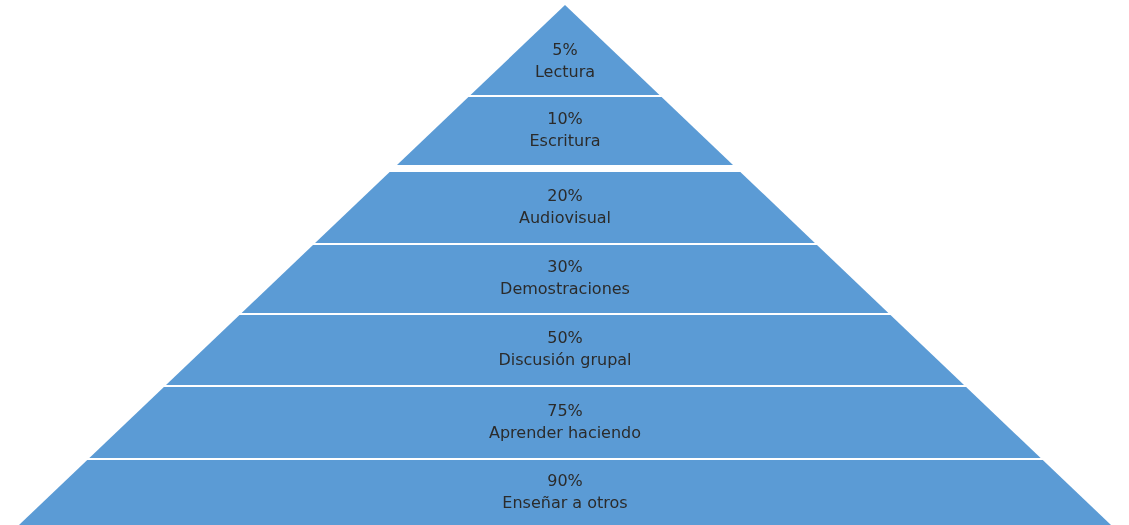  I want to click on category-label: Lectura, so click(565, 72).